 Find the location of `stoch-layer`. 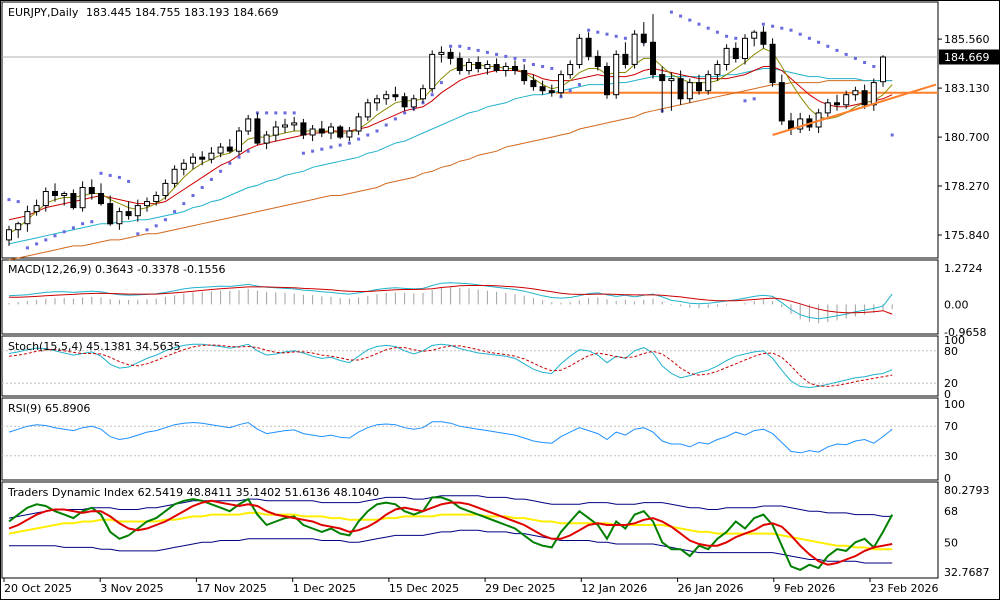

stoch-layer is located at coordinates (470, 366).